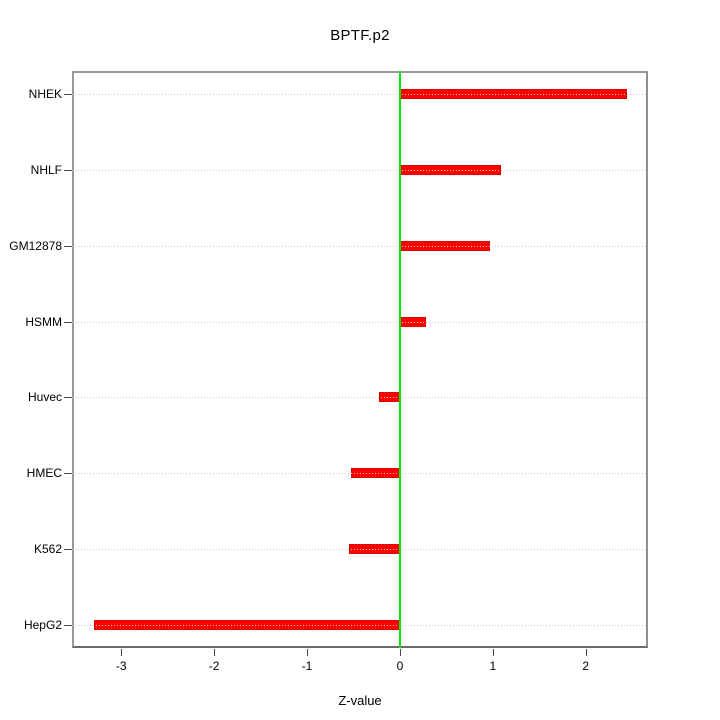 Image resolution: width=720 pixels, height=720 pixels. What do you see at coordinates (68, 322) in the screenshot?
I see `y-tick-hsmm` at bounding box center [68, 322].